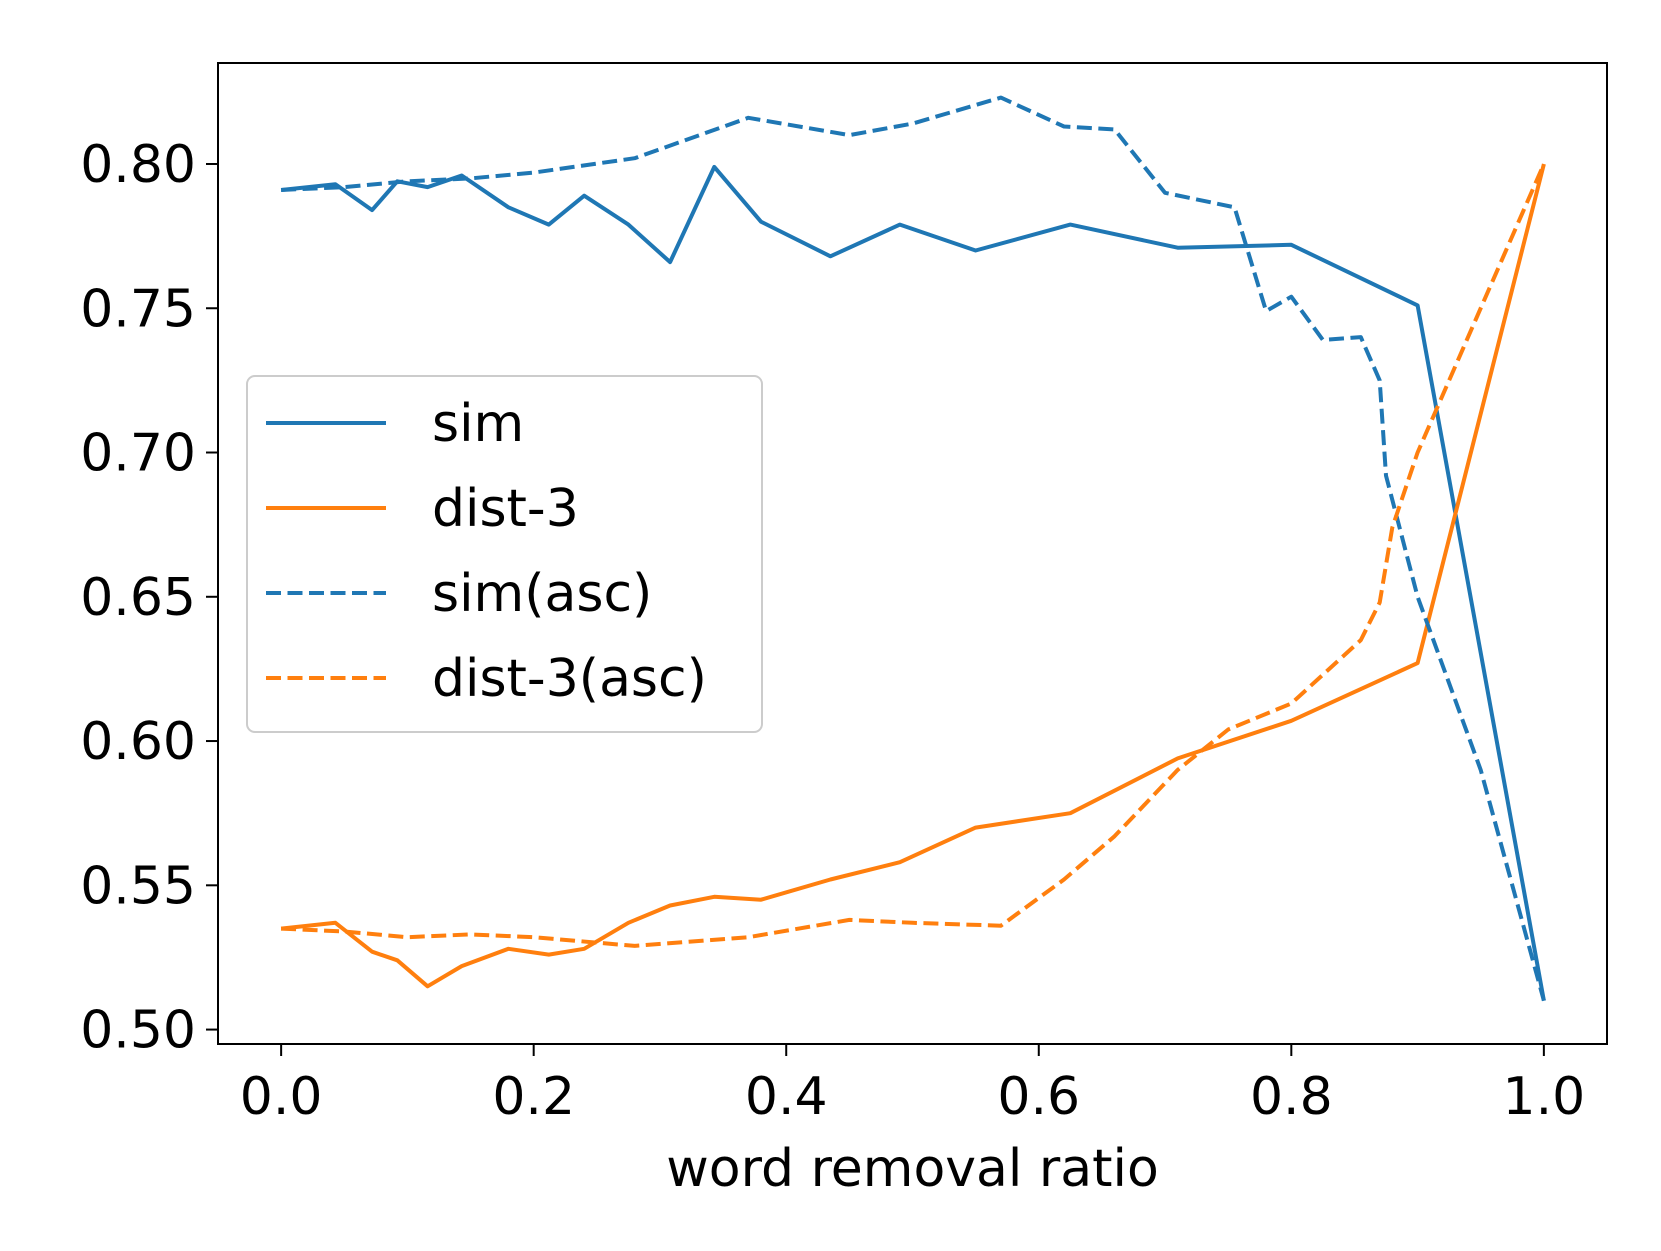  I want to click on legend-label-3: dist-3(asc), so click(569, 679).